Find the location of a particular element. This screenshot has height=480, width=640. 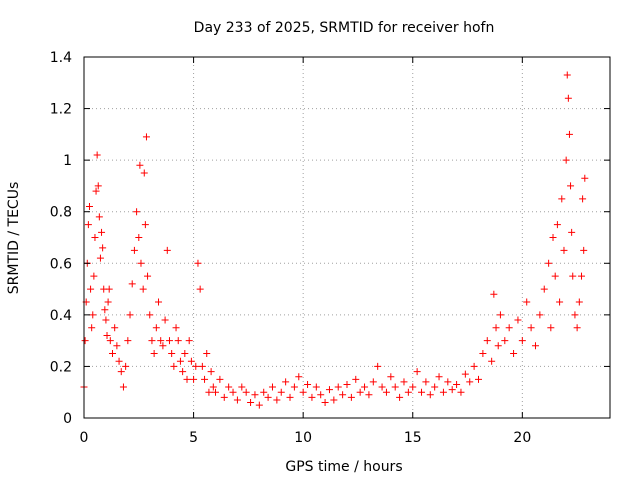

y-tick-label: 1.4 is located at coordinates (61, 58).